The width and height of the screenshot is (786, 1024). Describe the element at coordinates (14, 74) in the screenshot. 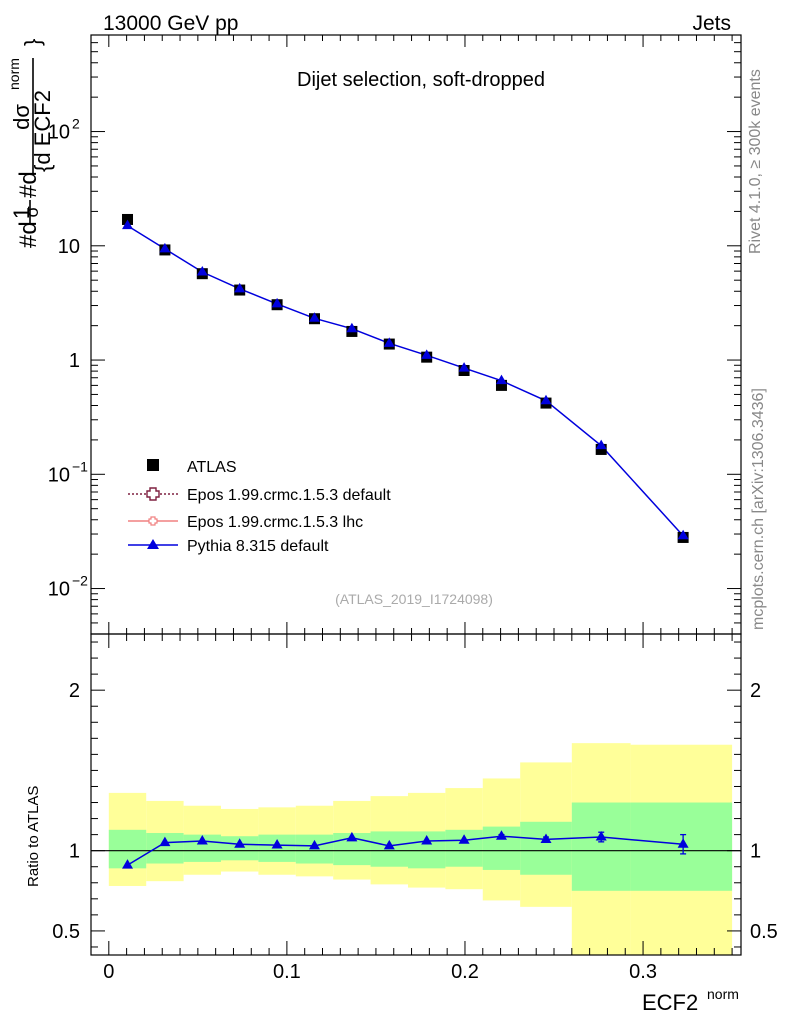

I see `ylabel-superscript: norm` at that location.